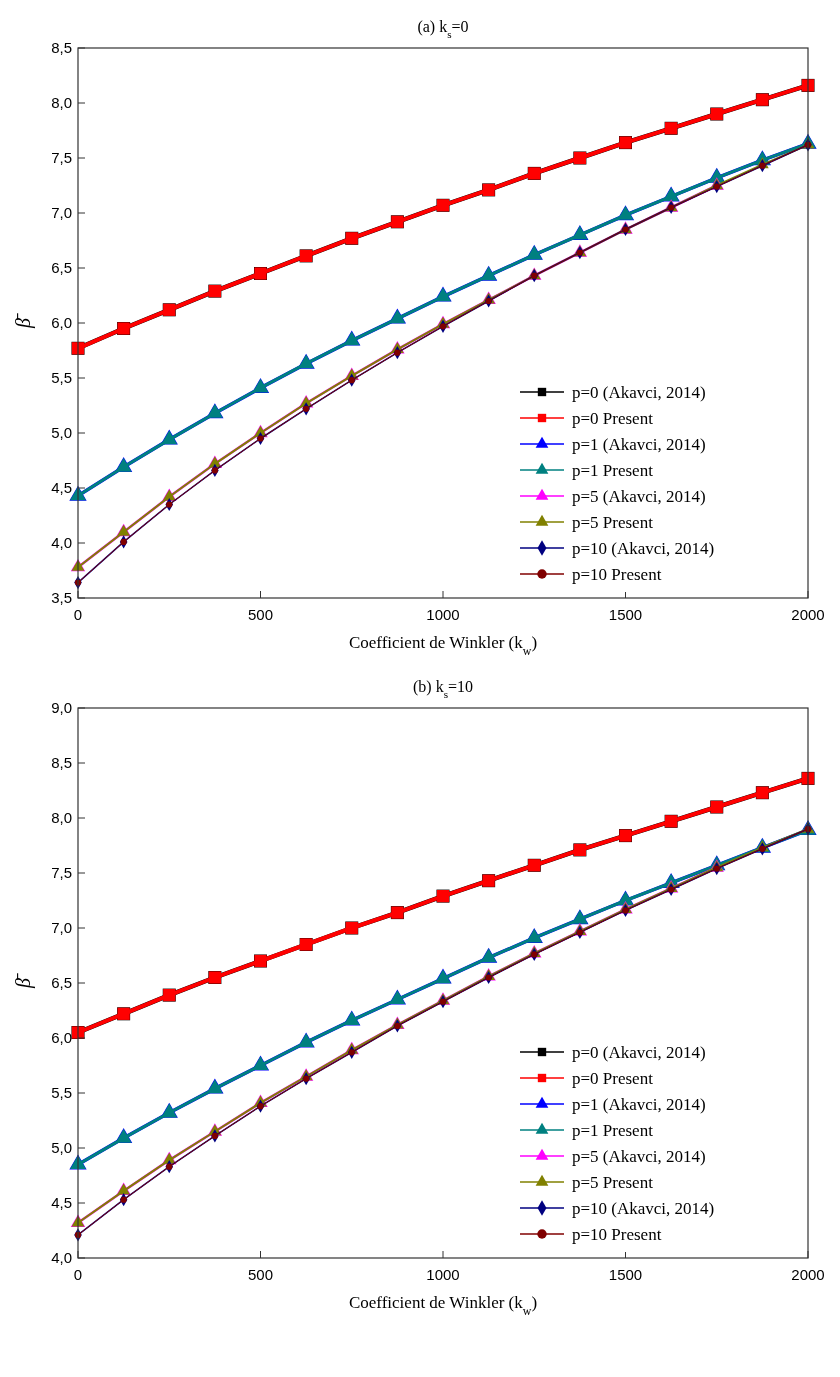 This screenshot has height=1377, width=840. What do you see at coordinates (443, 29) in the screenshot?
I see `chart-title: (a) k$_{s}$=0` at bounding box center [443, 29].